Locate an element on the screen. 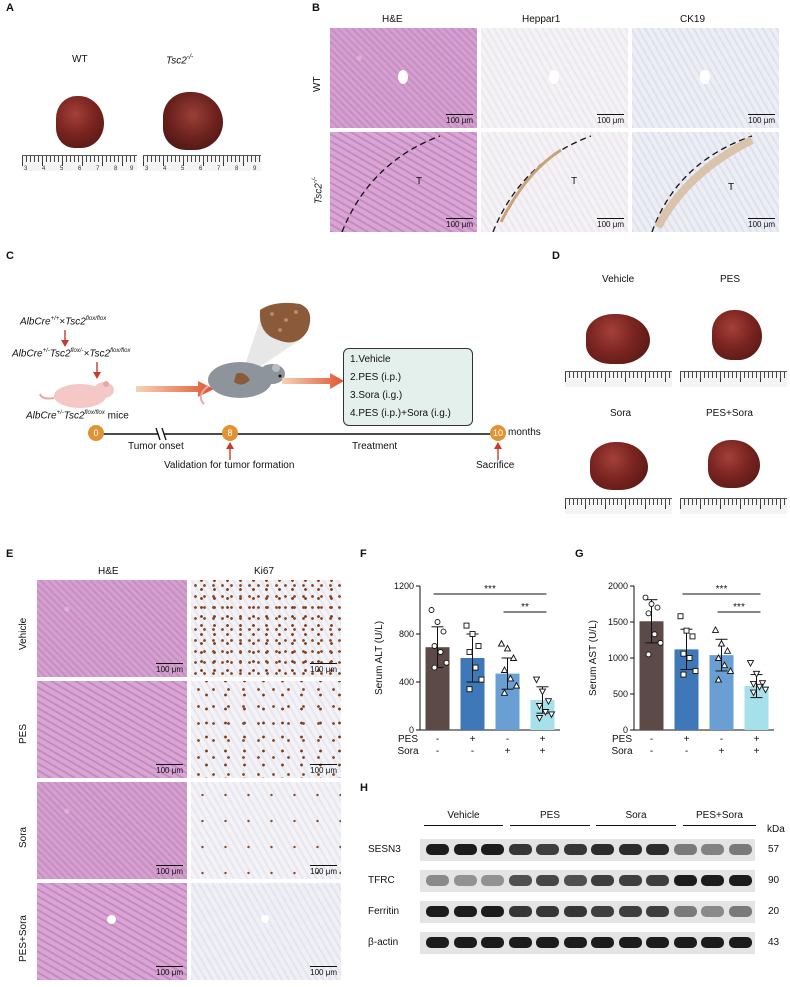 This screenshot has width=790, height=987. label-tsc2-a: Tsc2-/- is located at coordinates (180, 60).